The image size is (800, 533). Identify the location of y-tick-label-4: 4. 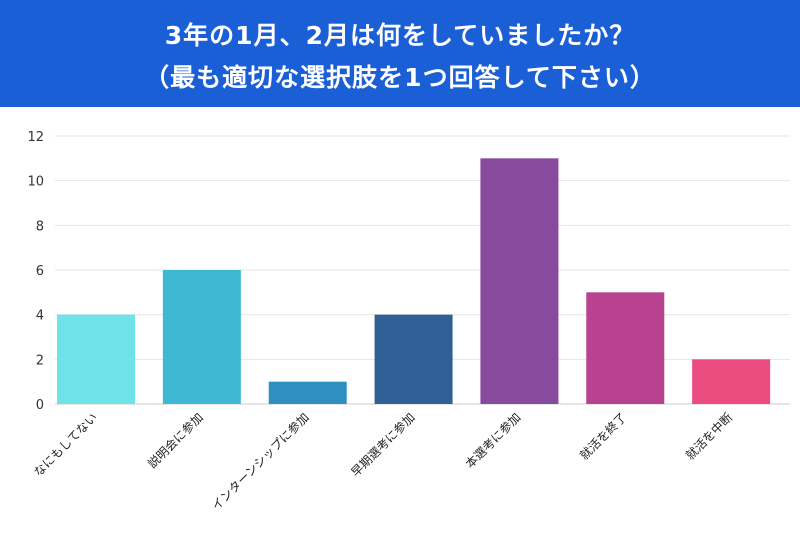
(40, 316).